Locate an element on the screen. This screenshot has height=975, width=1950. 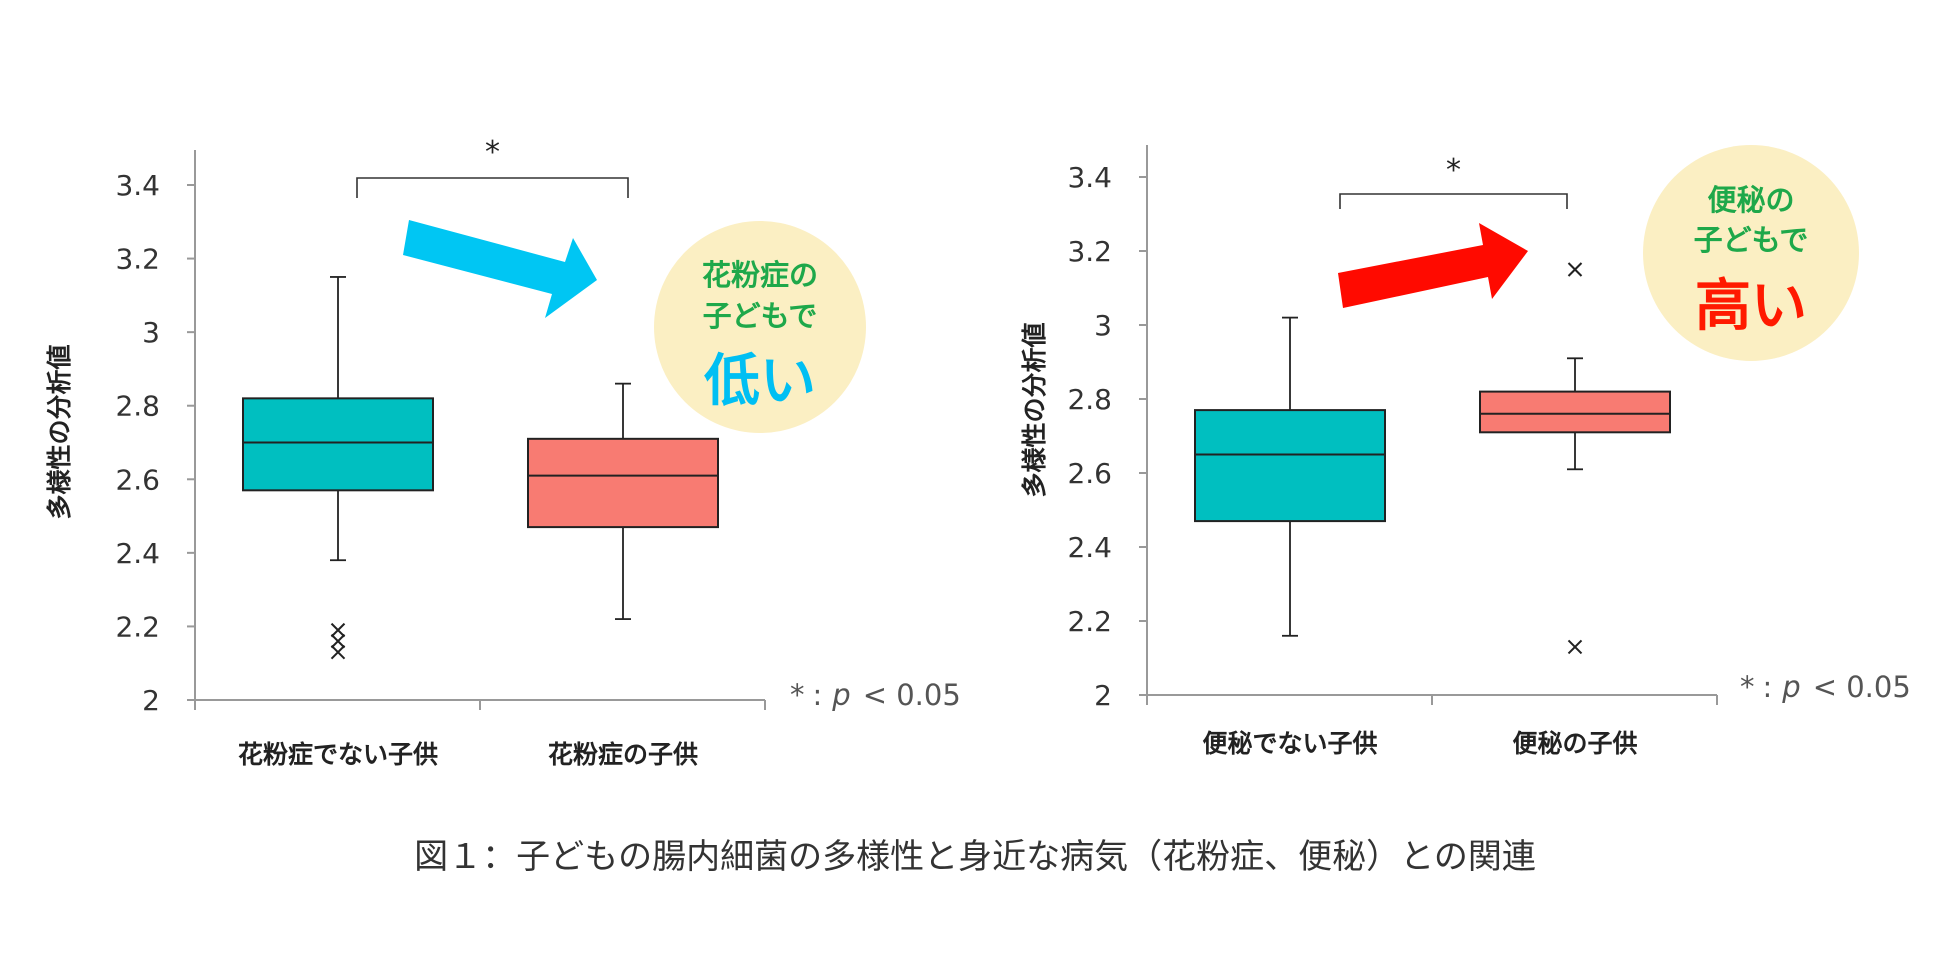
figure-caption: 図１：子どもの腸内細菌の多様性と身近な病気（花粉症、便秘）との関連 is located at coordinates (975, 857).